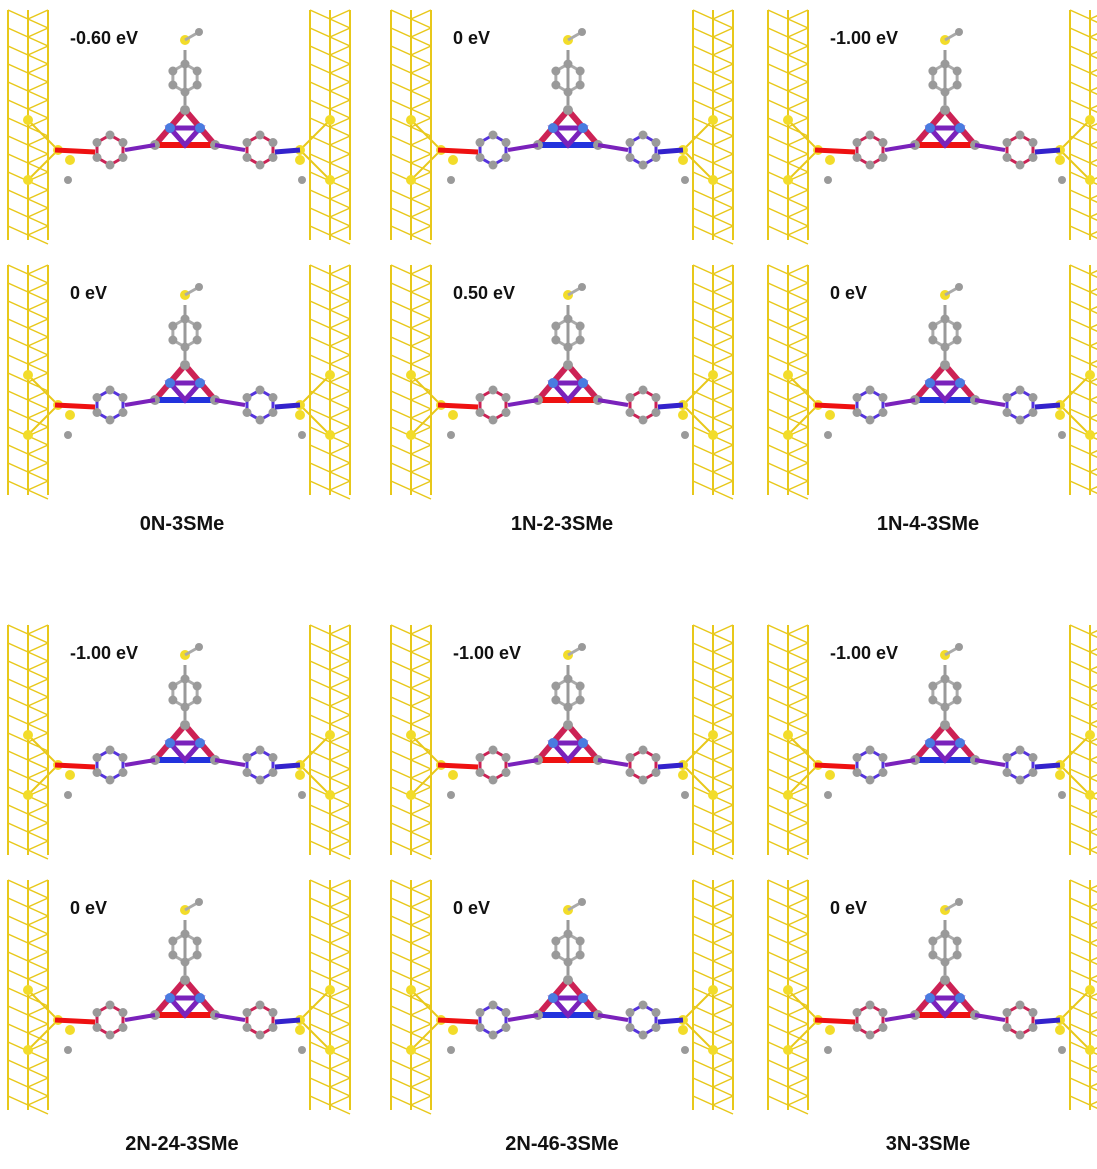  Describe the element at coordinates (583, 743) in the screenshot. I see `nitrogen-atom` at that location.